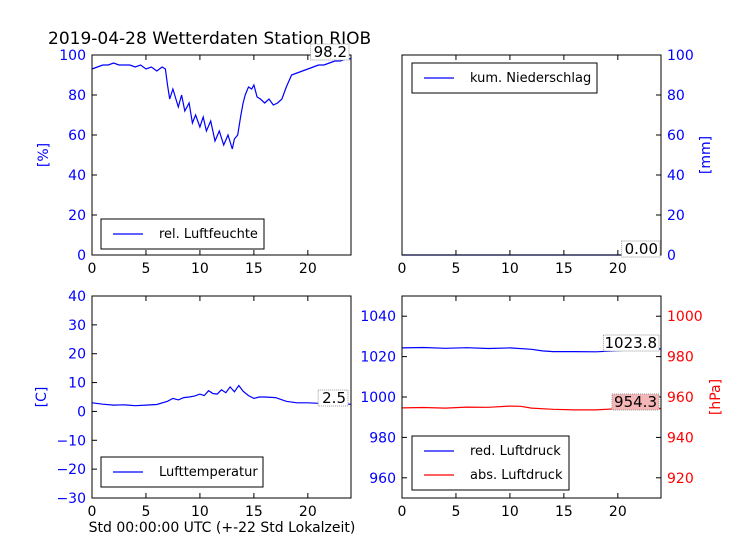 The width and height of the screenshot is (736, 552). Describe the element at coordinates (308, 269) in the screenshot. I see `humidity-xtick-label: 20` at that location.